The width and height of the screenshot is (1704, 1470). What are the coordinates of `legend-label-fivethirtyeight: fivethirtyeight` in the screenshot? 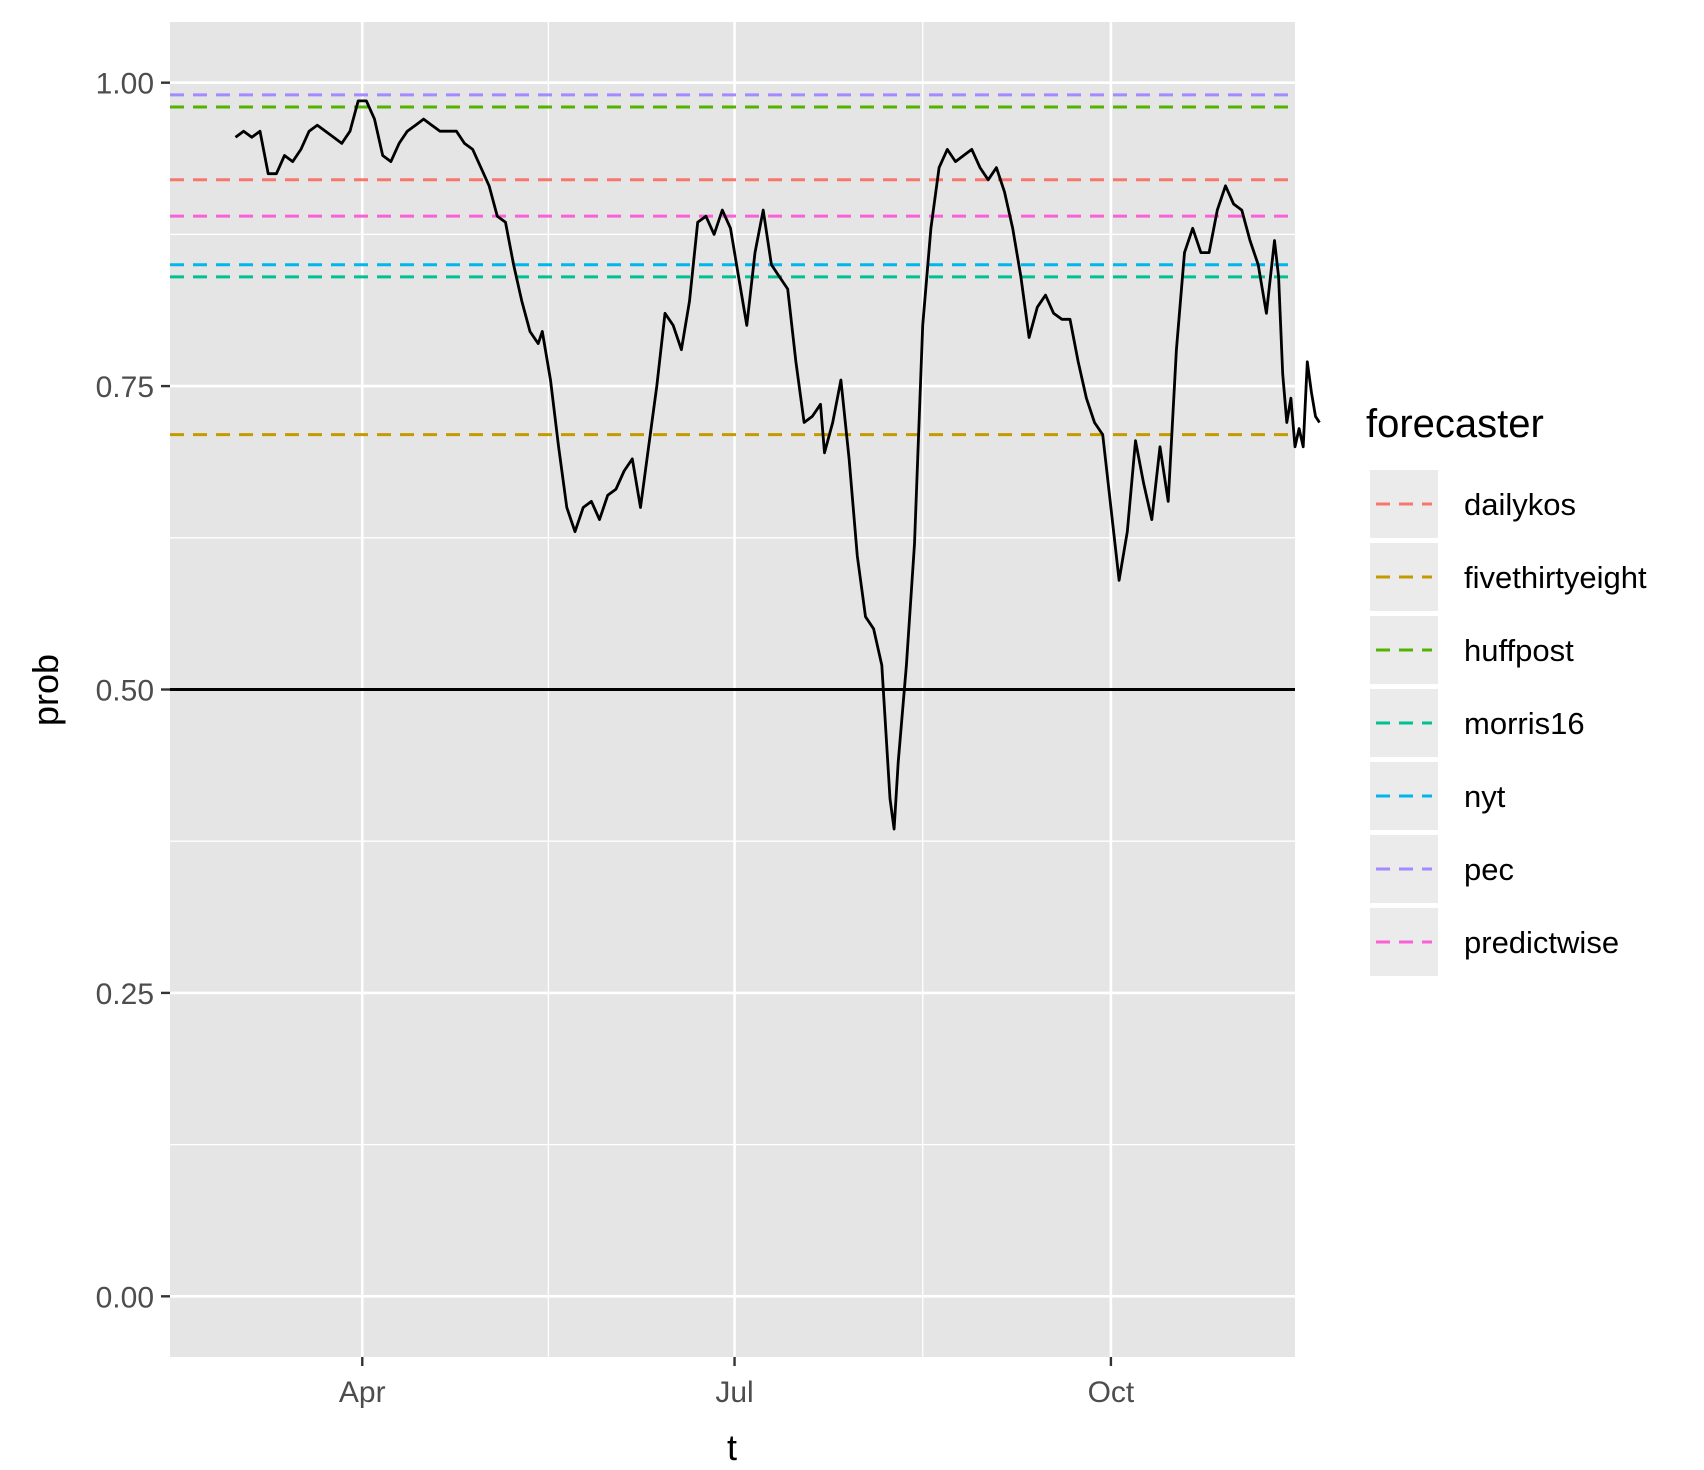 It's located at (1555, 577).